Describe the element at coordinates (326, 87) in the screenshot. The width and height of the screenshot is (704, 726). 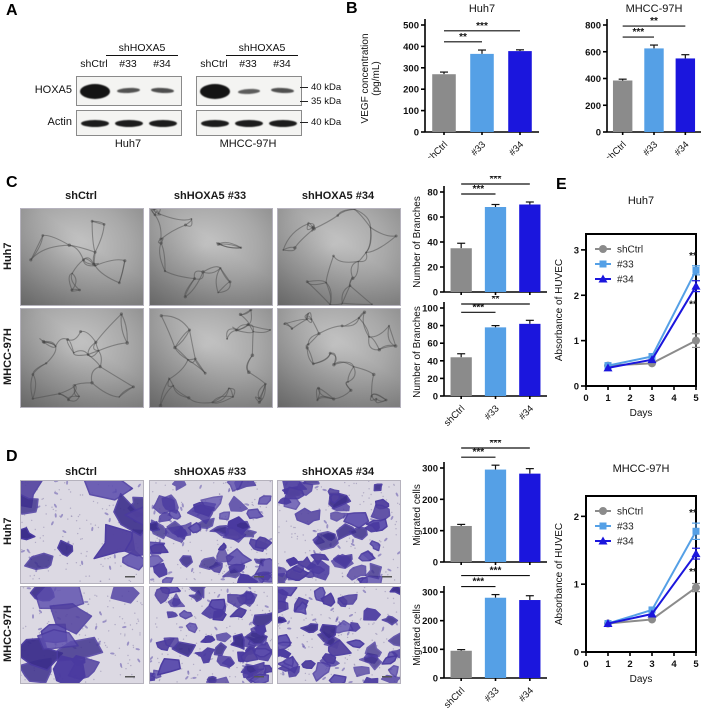
I see `size-marker-label: 40 kDa` at that location.